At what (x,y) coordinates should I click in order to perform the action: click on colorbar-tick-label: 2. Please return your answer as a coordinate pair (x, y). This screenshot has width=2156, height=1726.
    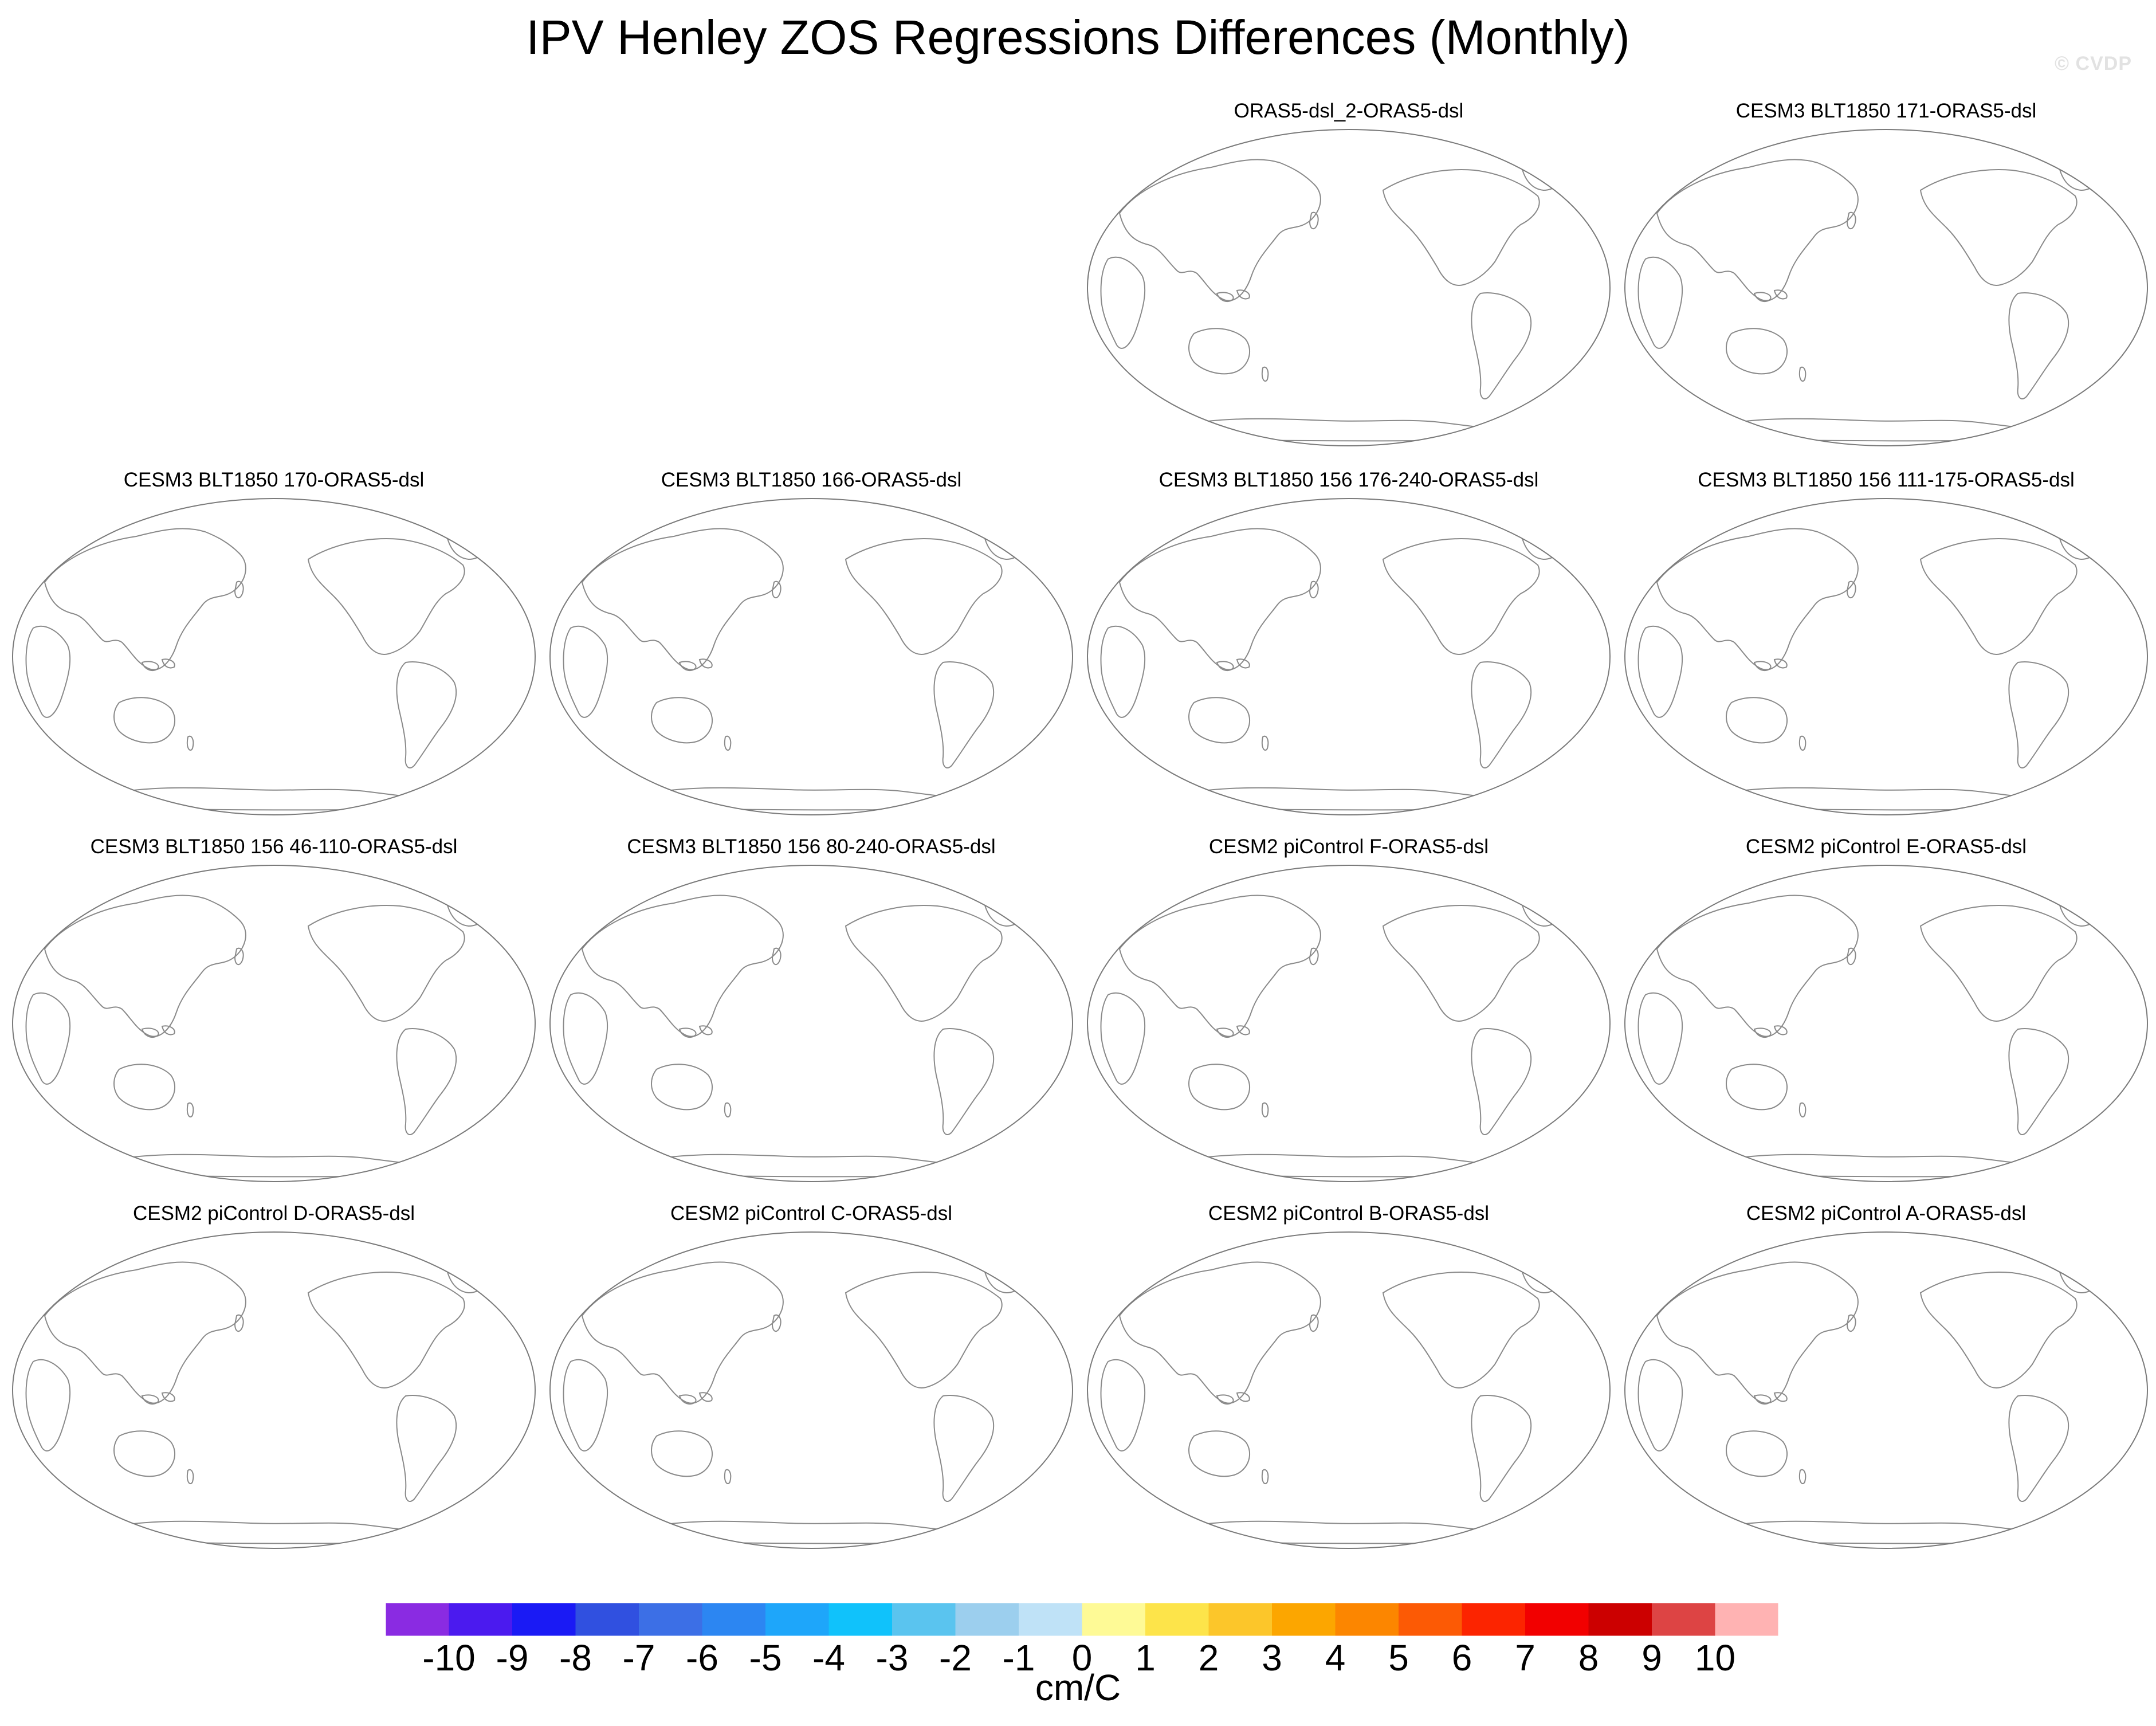
    Looking at the image, I should click on (1208, 1657).